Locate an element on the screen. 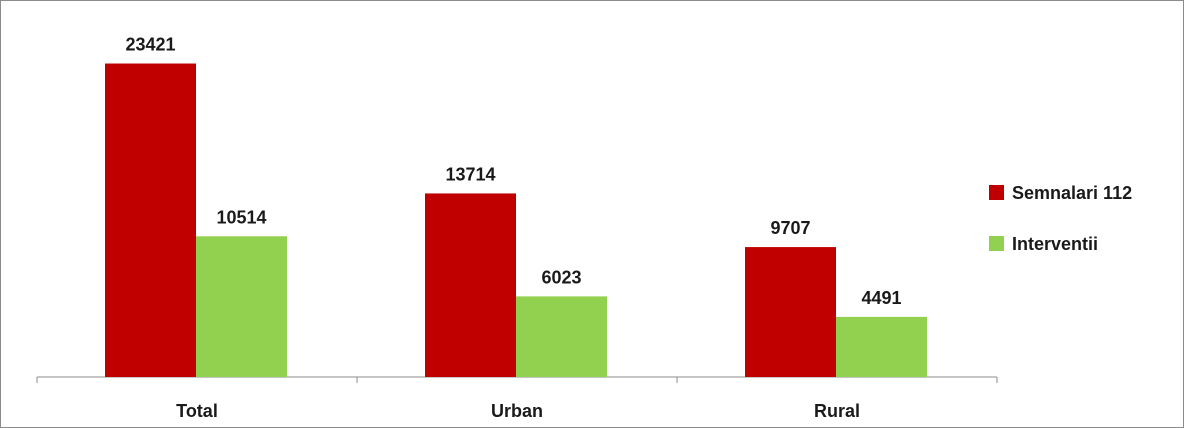  data-label: 6023 is located at coordinates (561, 277).